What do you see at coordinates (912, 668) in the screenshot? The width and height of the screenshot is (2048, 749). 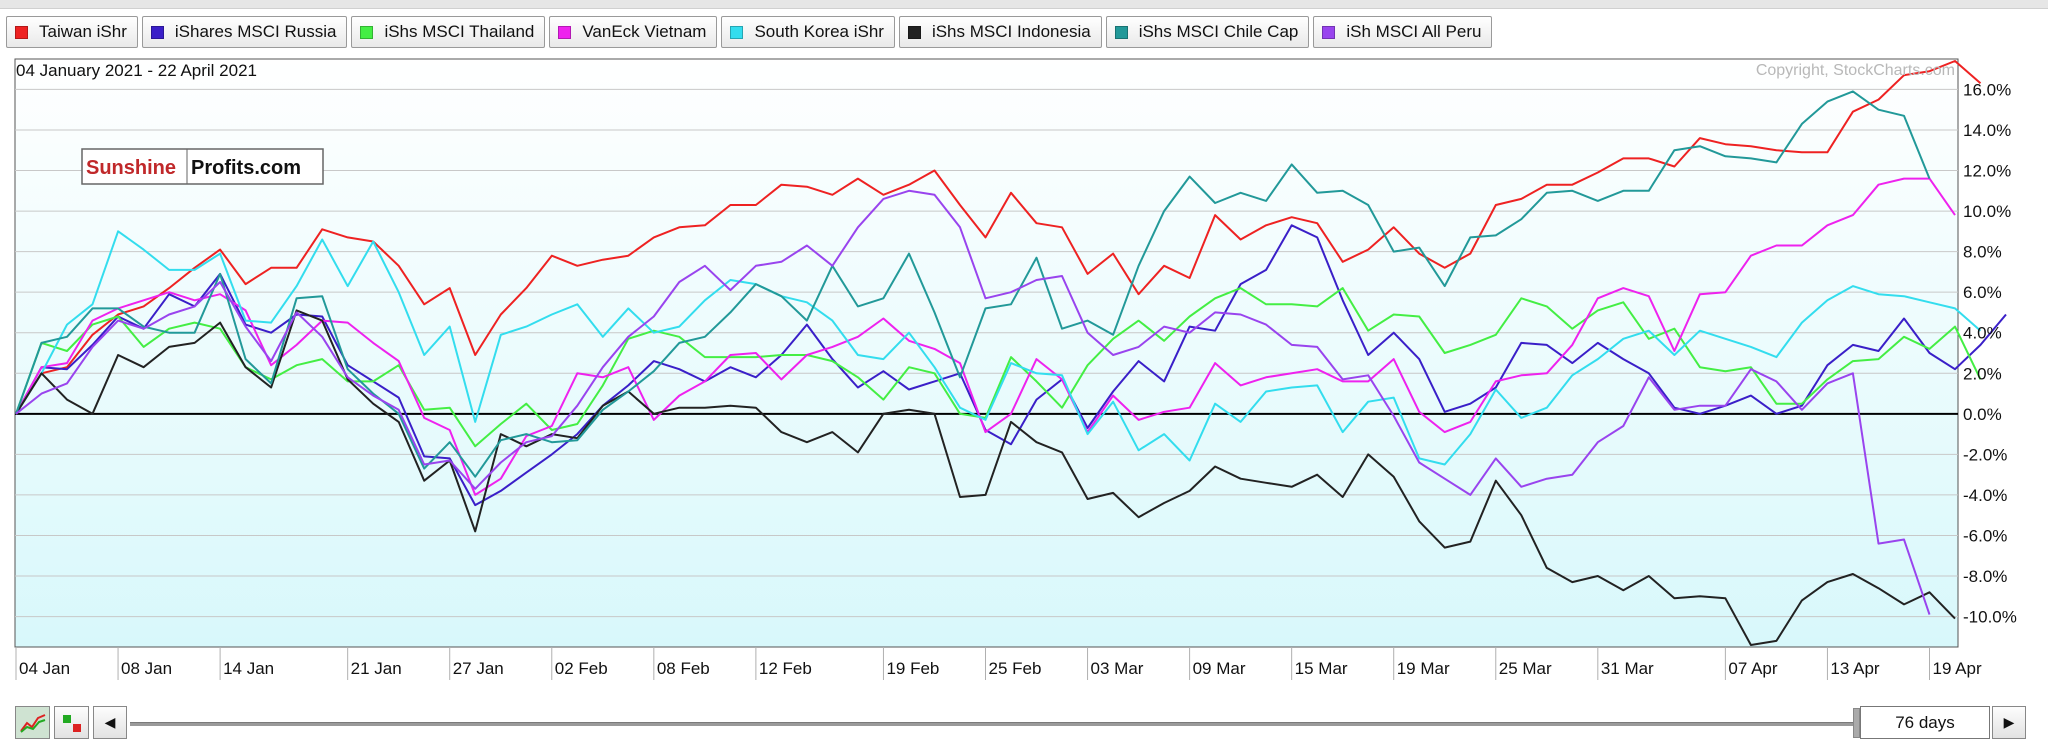 I see `x-tick-label: 19 Feb` at bounding box center [912, 668].